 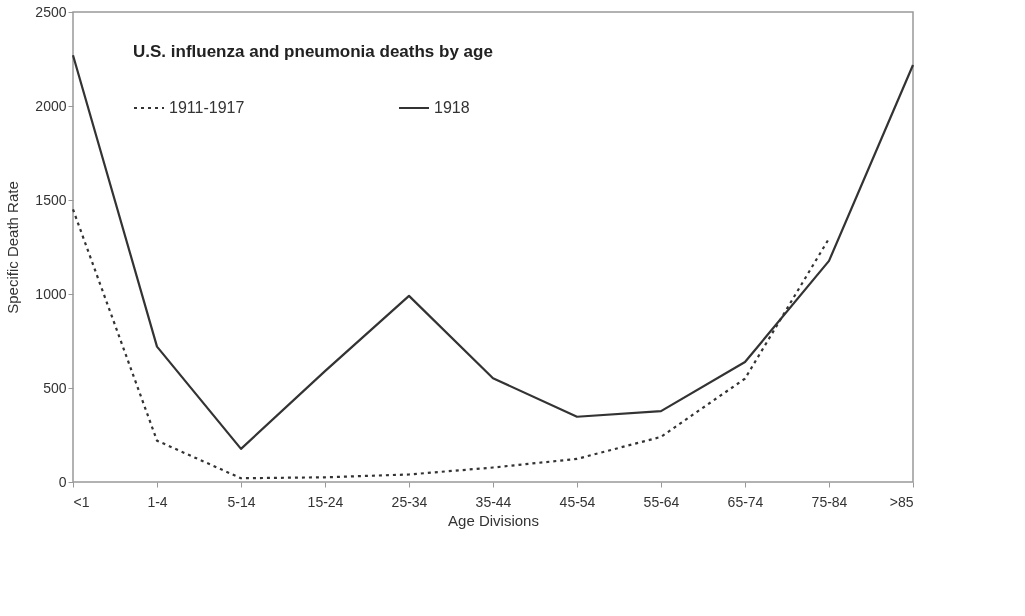 I want to click on y-tick-label: 2500, so click(x=51, y=11).